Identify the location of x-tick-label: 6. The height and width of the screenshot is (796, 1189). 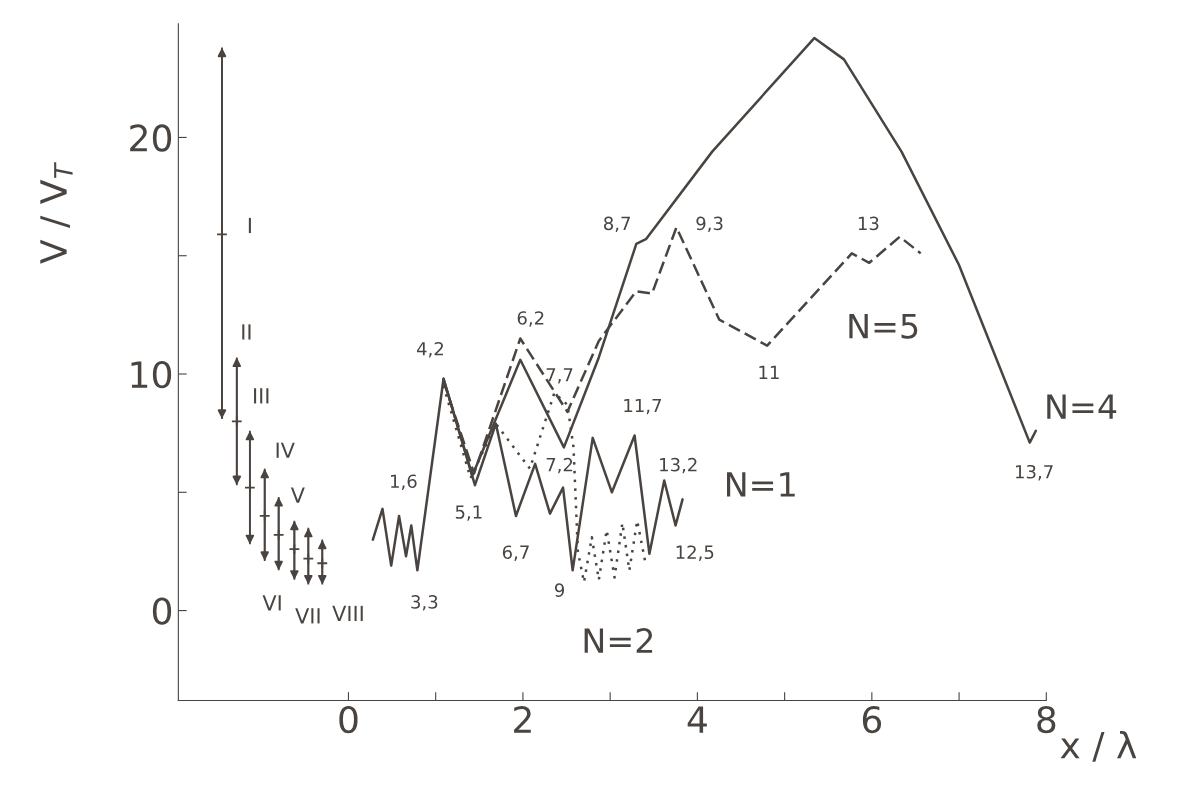
(872, 719).